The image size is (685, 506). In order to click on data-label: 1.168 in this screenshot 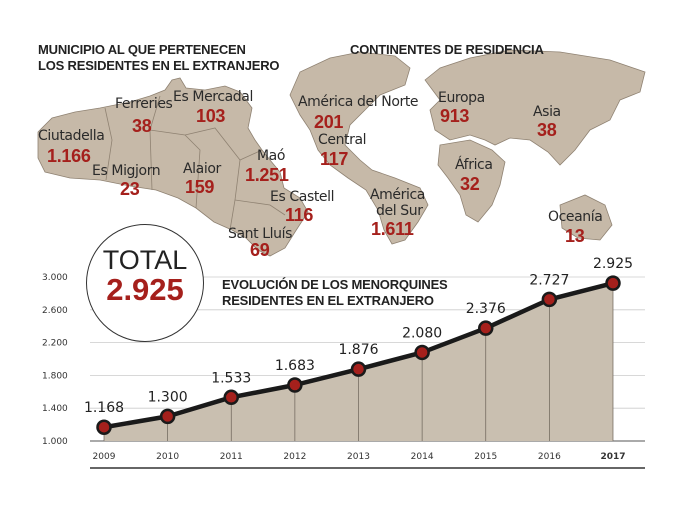, I will do `click(104, 408)`.